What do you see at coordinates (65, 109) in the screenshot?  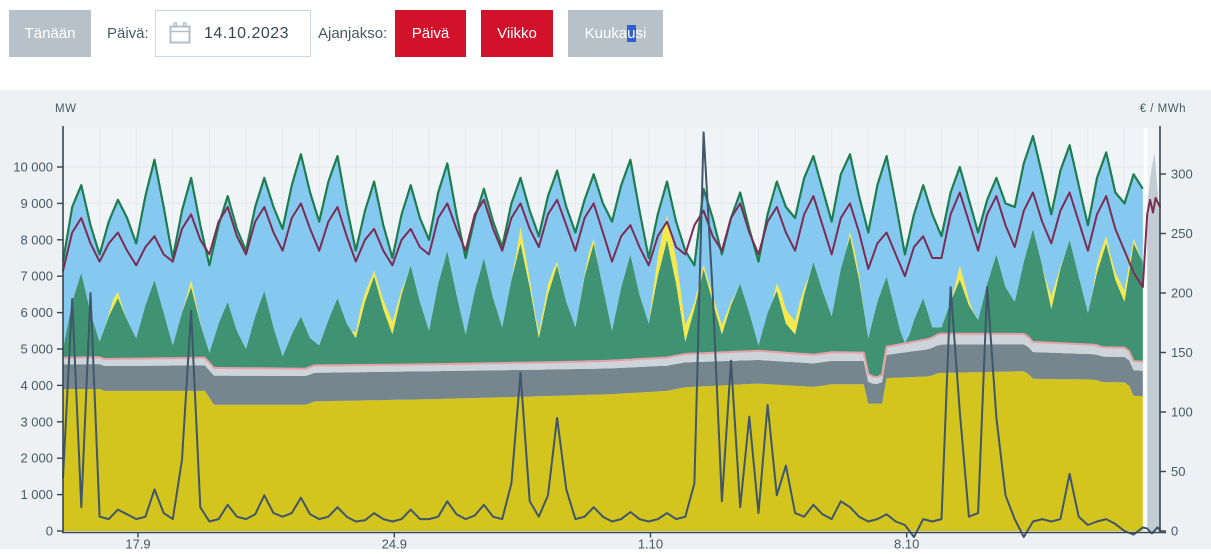 I see `left-axis-title: MW` at bounding box center [65, 109].